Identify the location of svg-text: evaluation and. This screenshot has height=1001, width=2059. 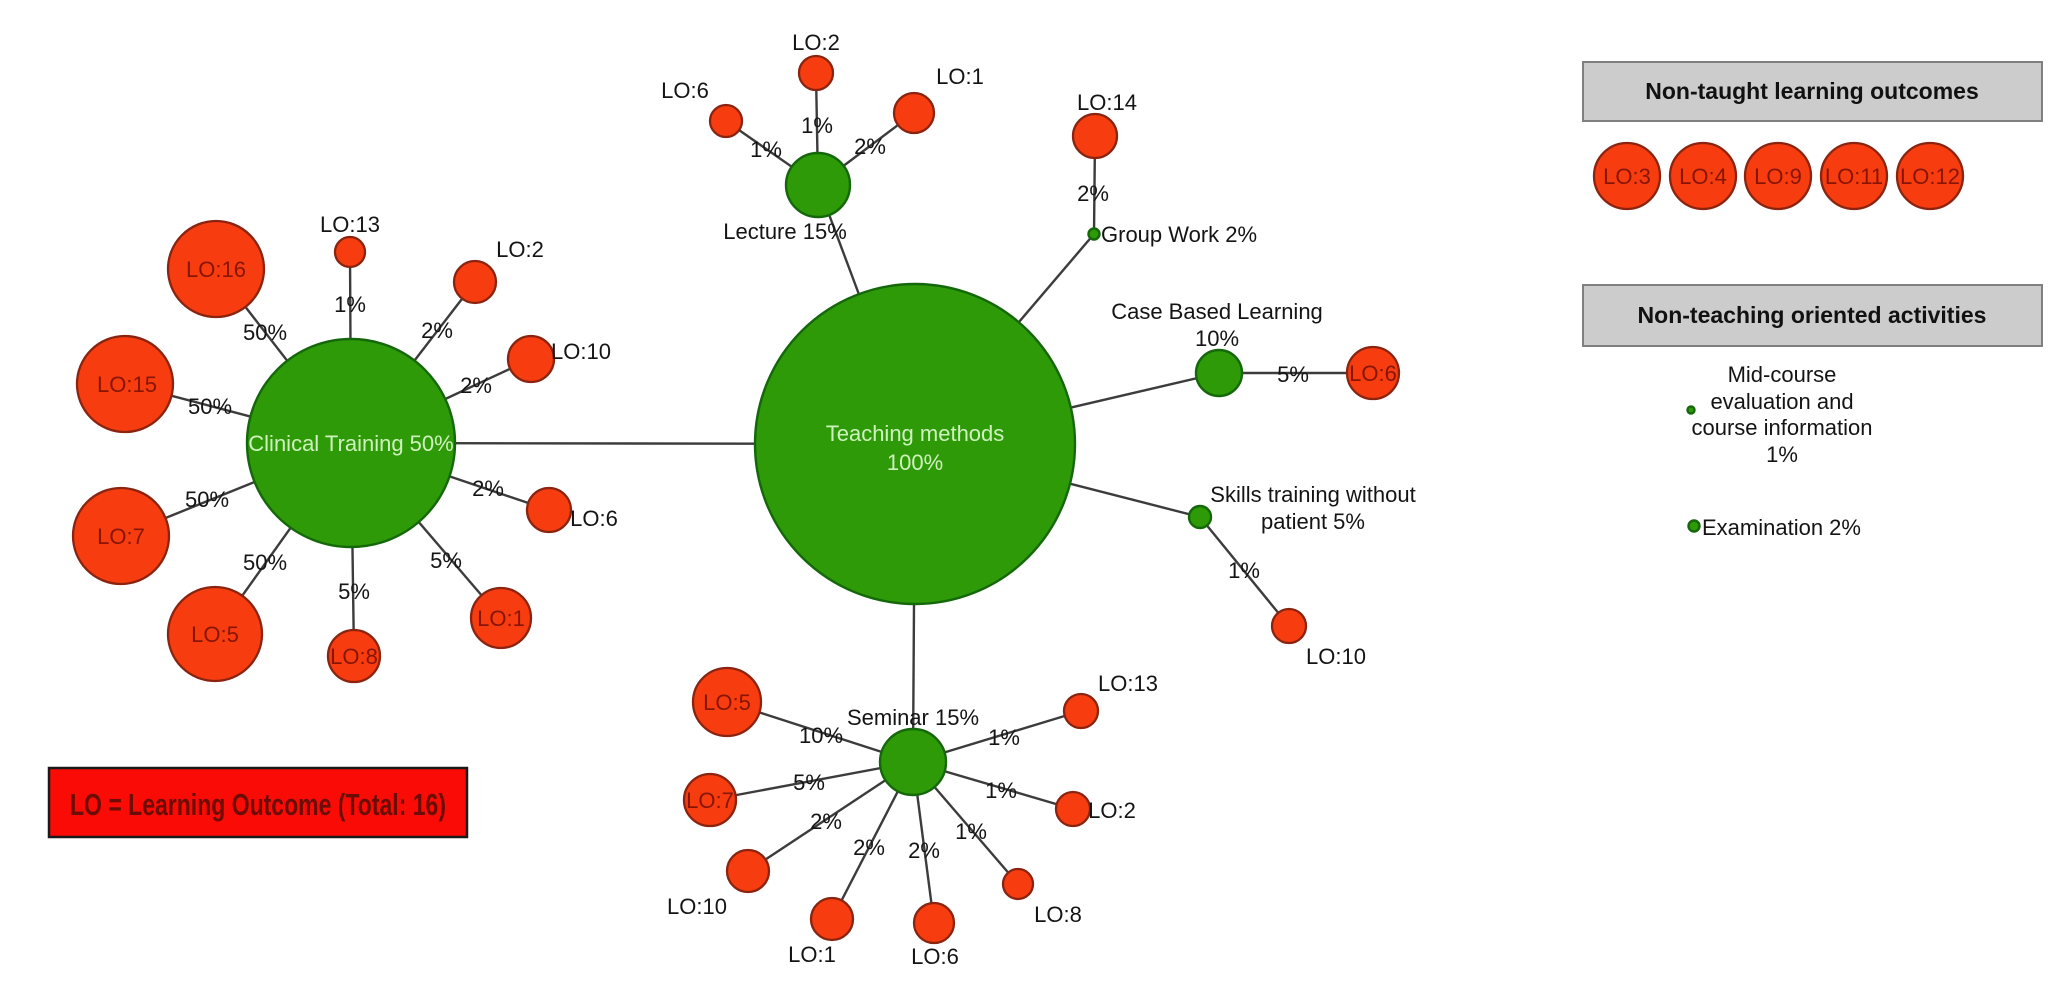
(1781, 401).